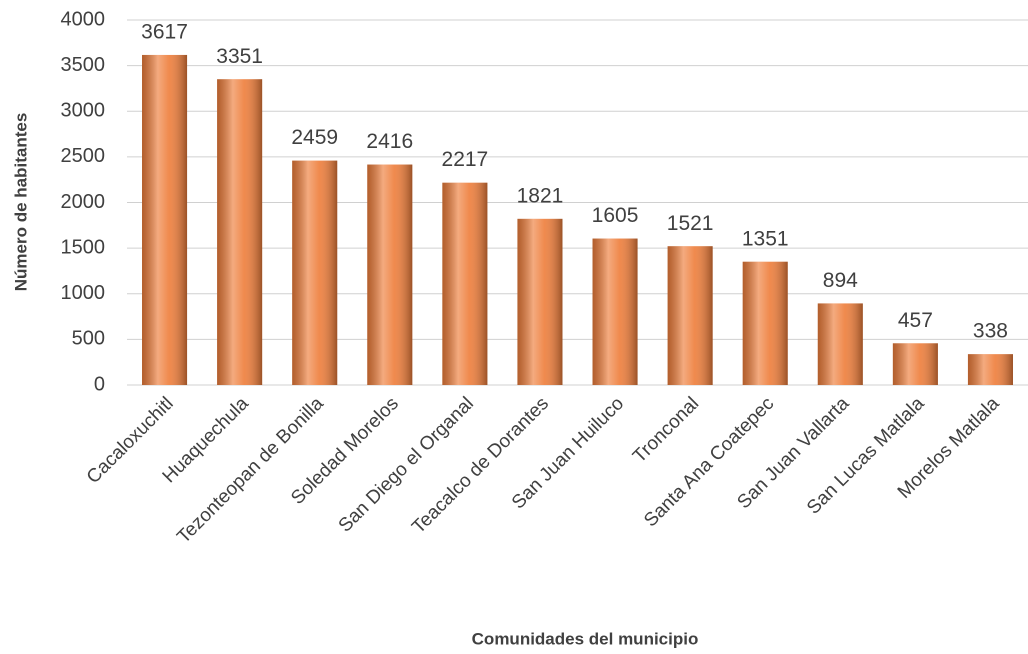 The width and height of the screenshot is (1028, 654). Describe the element at coordinates (20, 202) in the screenshot. I see `y-axis-title: Número de habitantes` at that location.